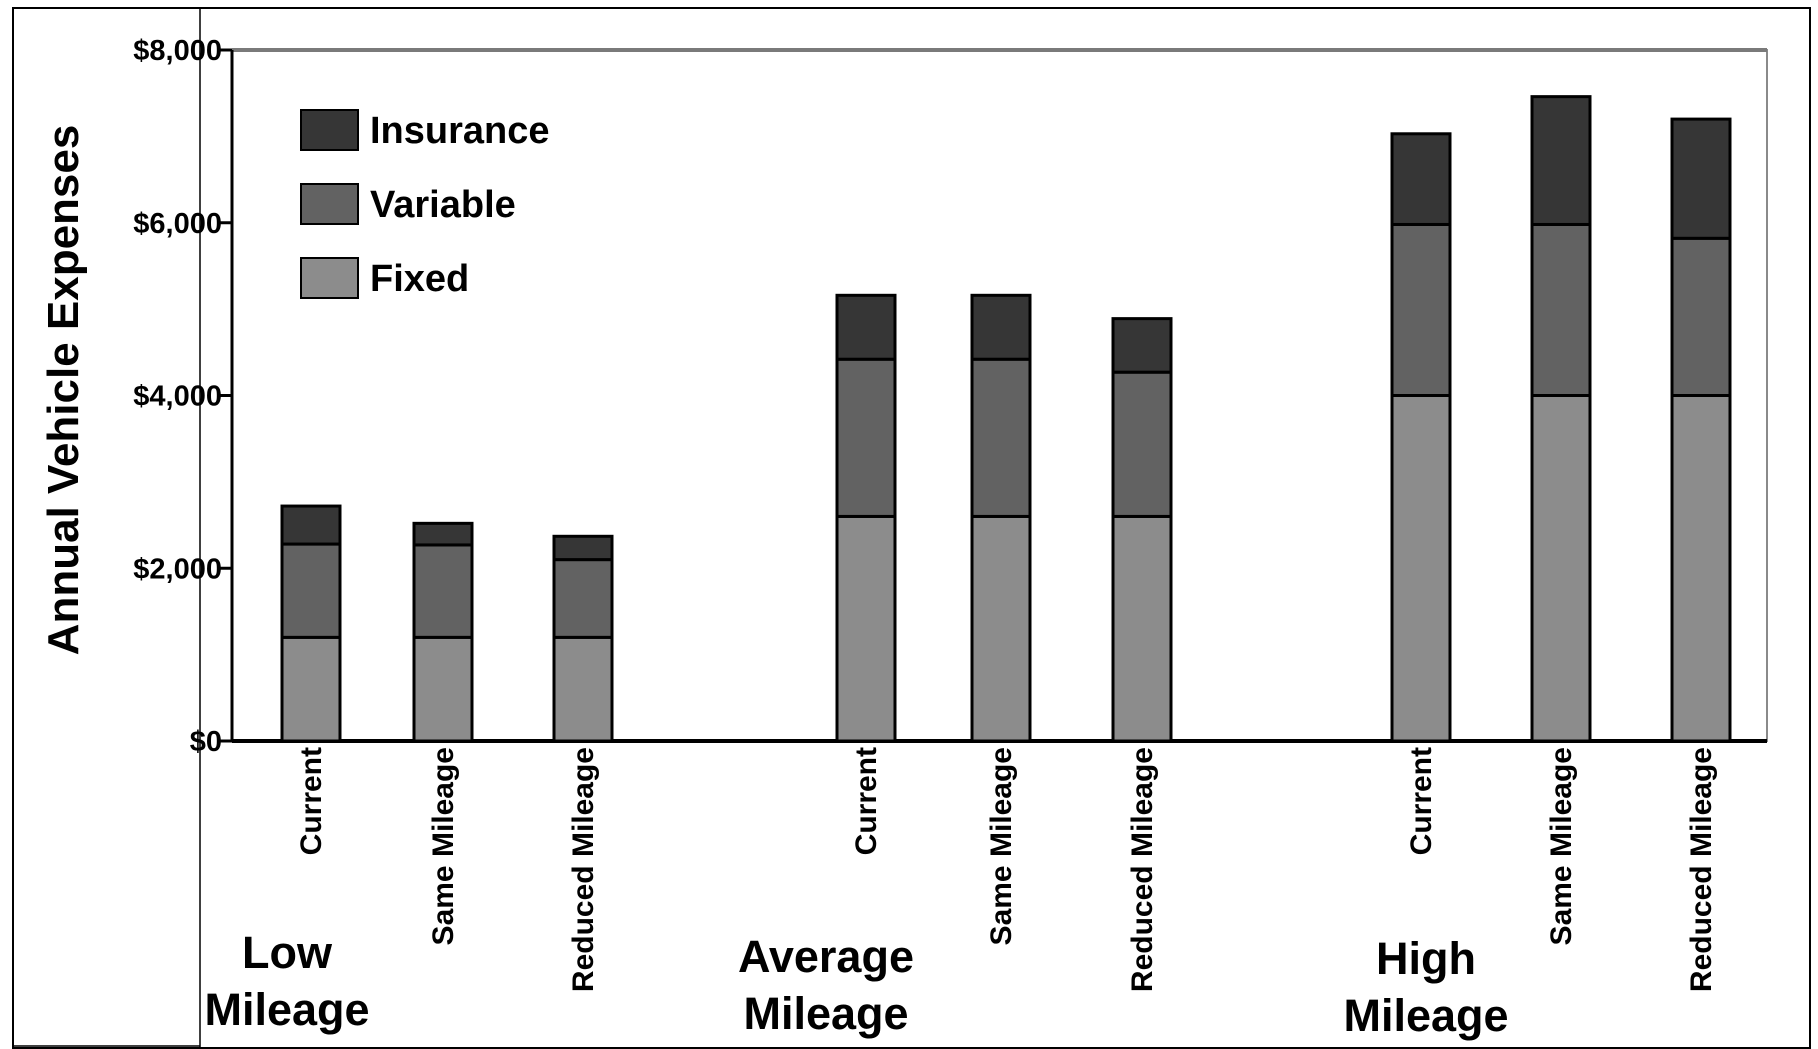 The height and width of the screenshot is (1049, 1818). Describe the element at coordinates (1426, 958) in the screenshot. I see `group-label: High` at that location.